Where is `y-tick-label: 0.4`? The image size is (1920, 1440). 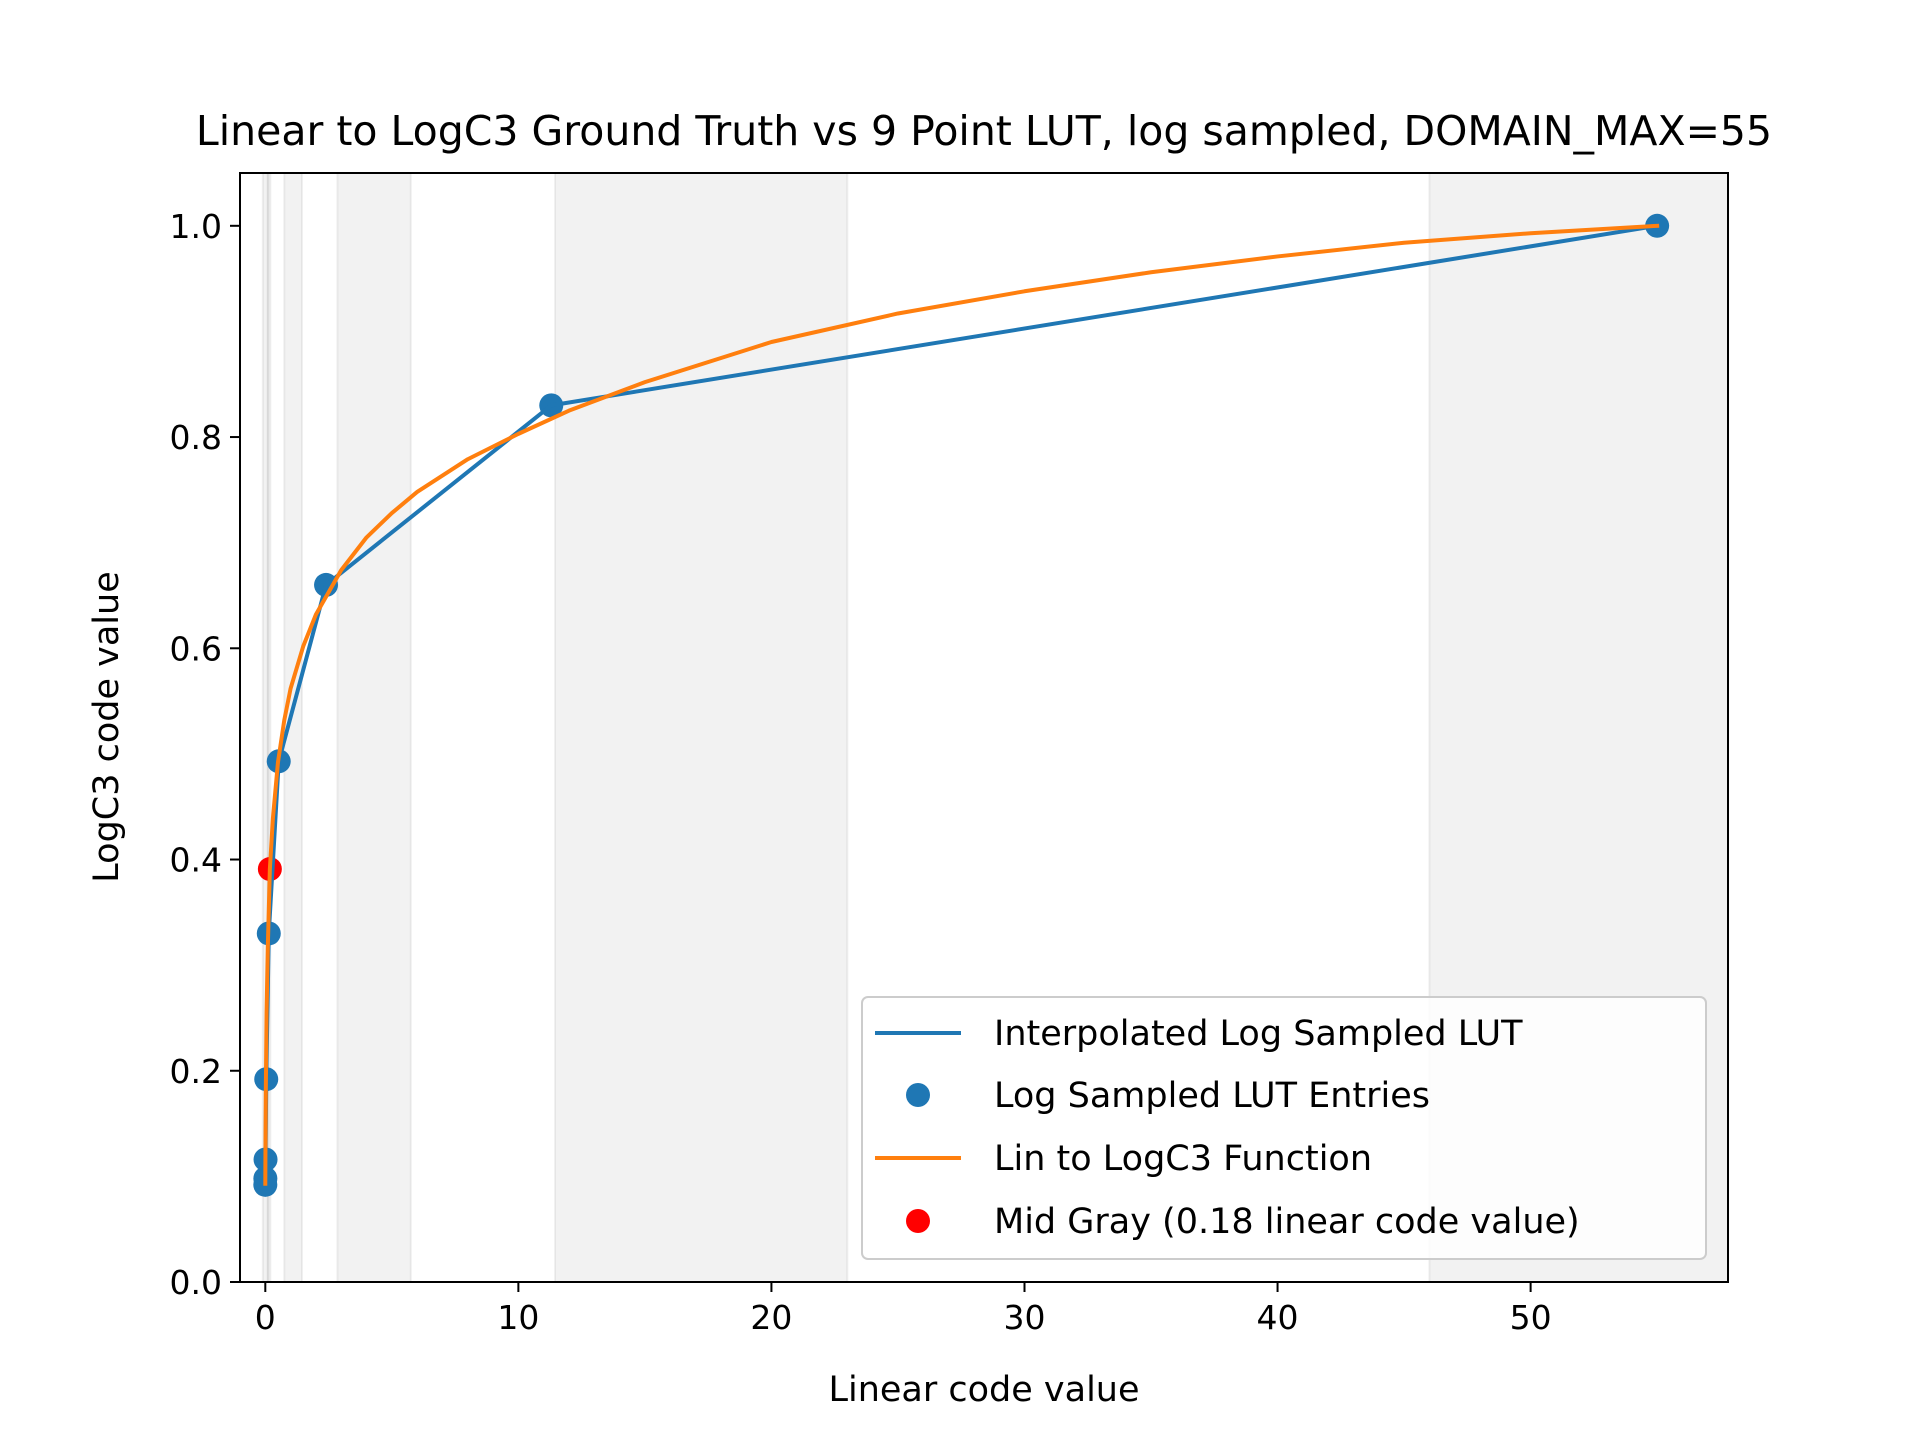 y-tick-label: 0.4 is located at coordinates (196, 860).